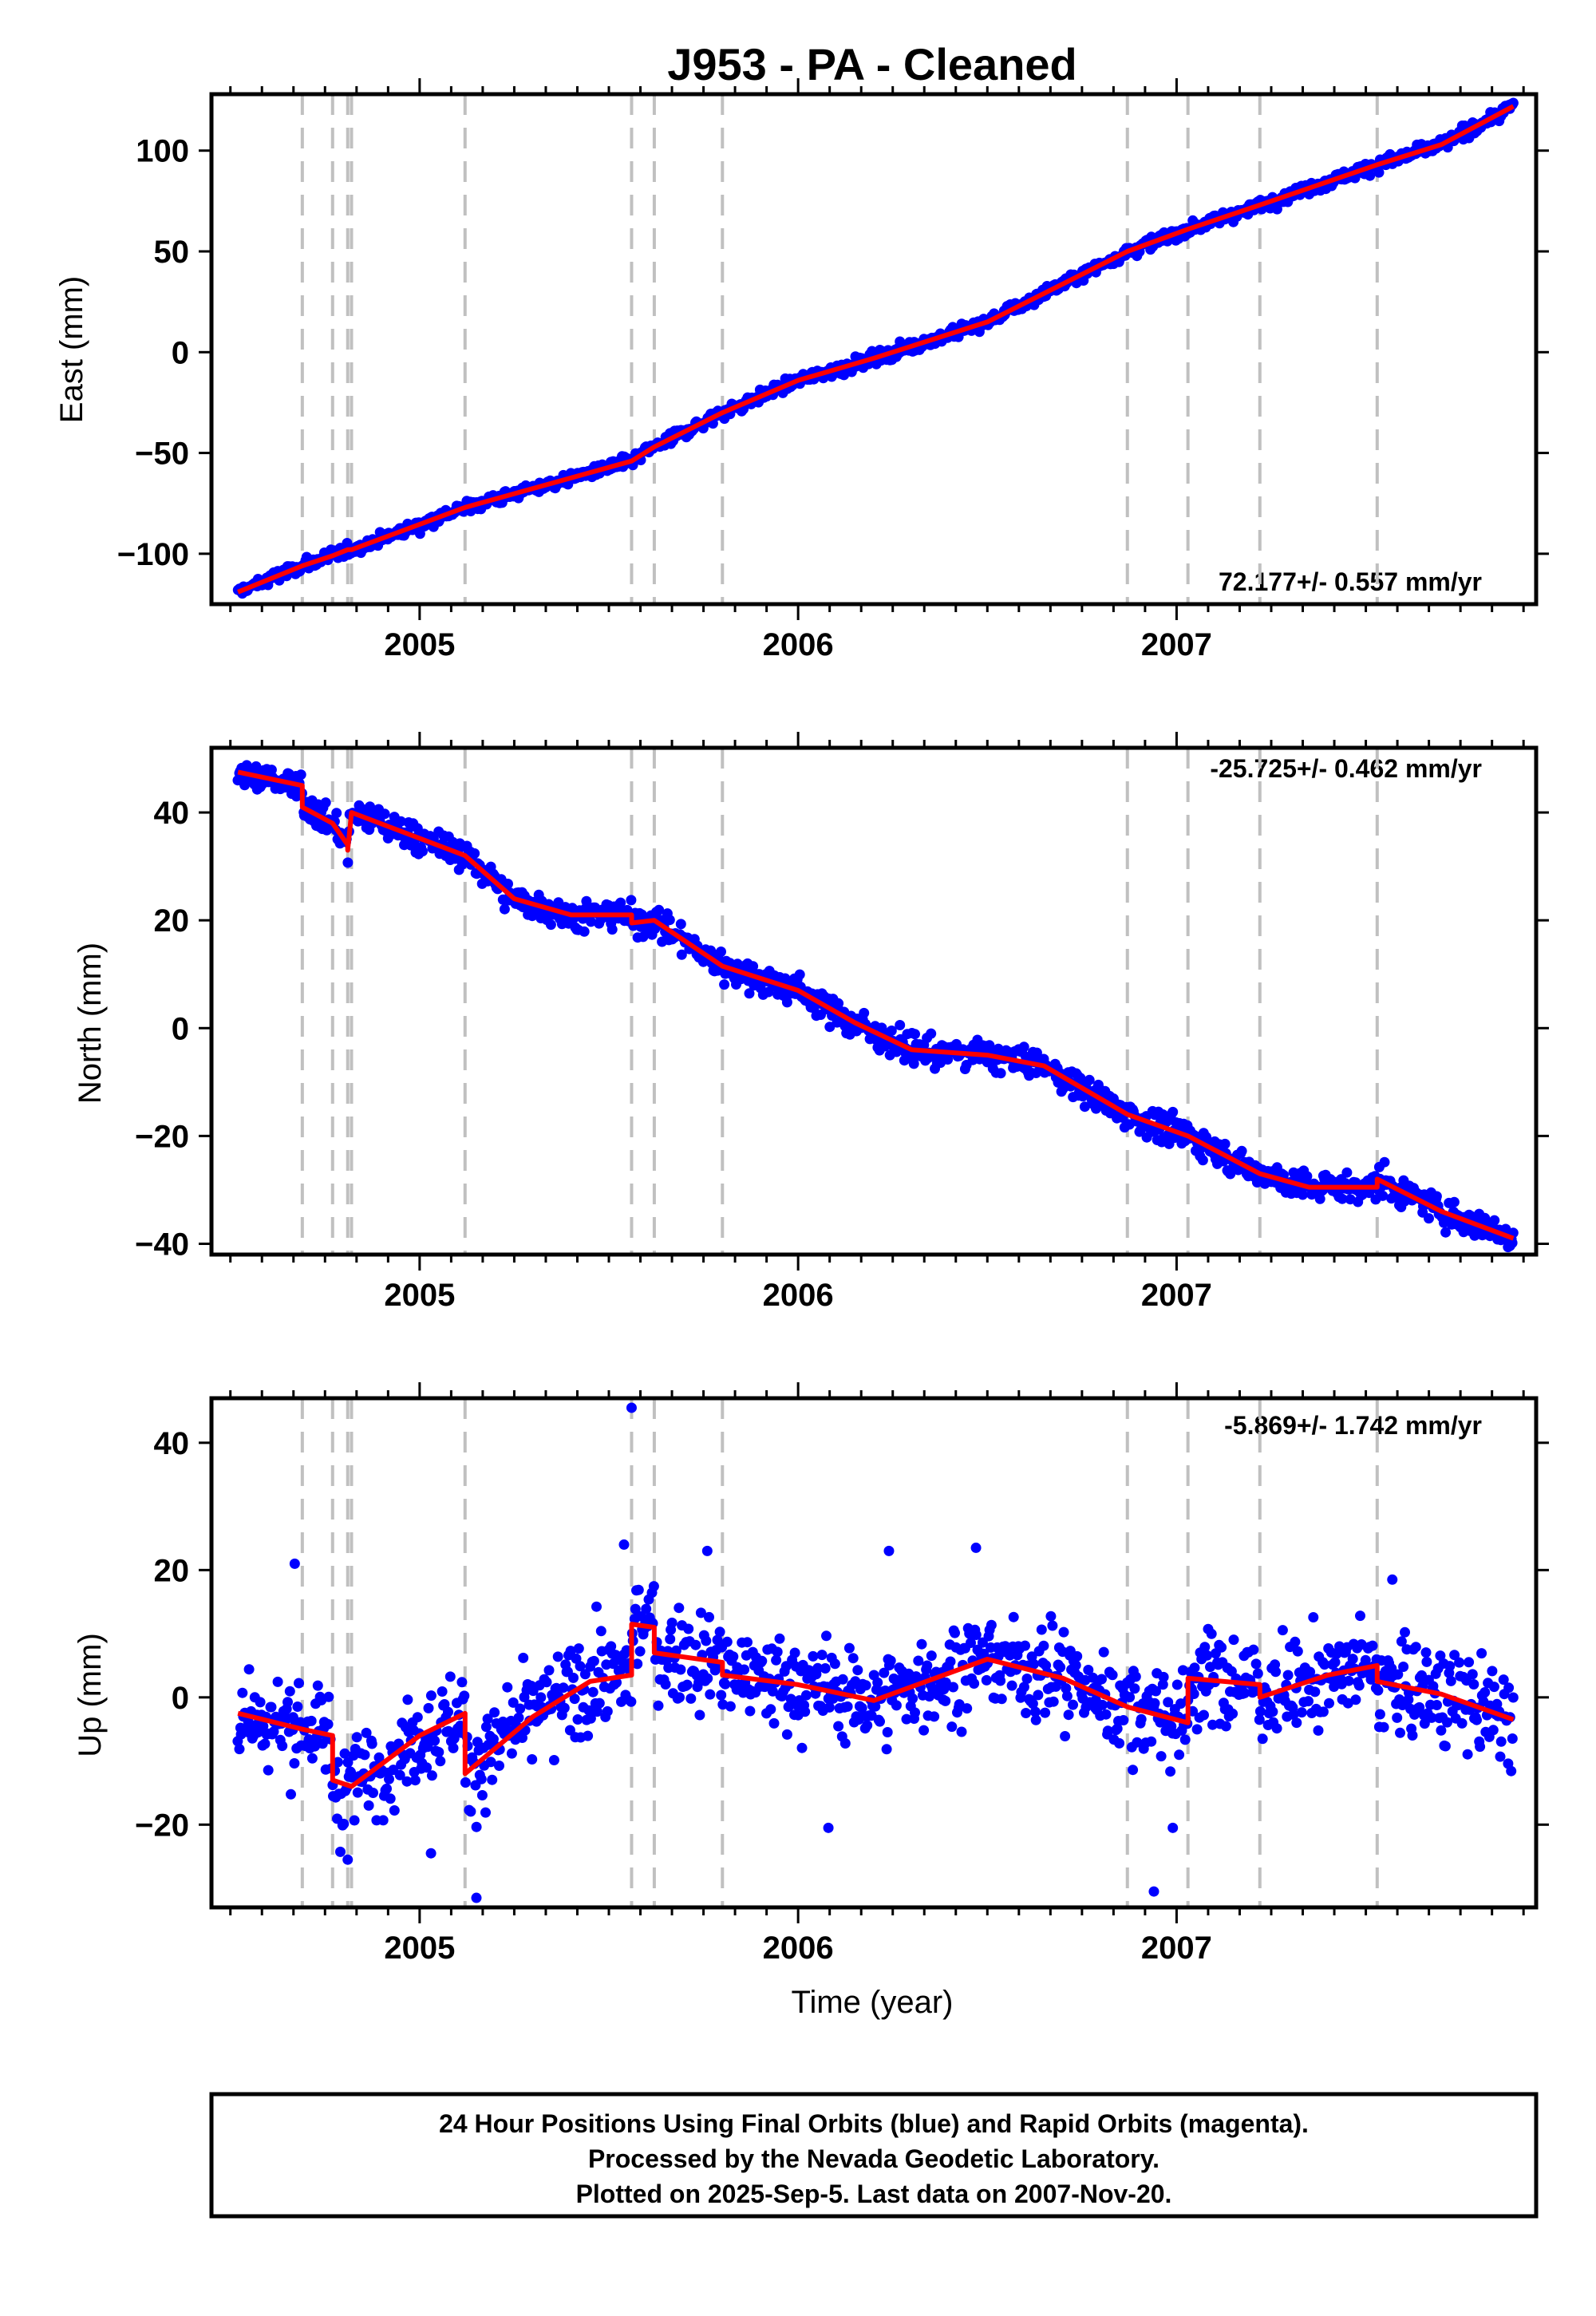 This screenshot has width=1596, height=2316. What do you see at coordinates (1153, 1891) in the screenshot?
I see `outlier-point` at bounding box center [1153, 1891].